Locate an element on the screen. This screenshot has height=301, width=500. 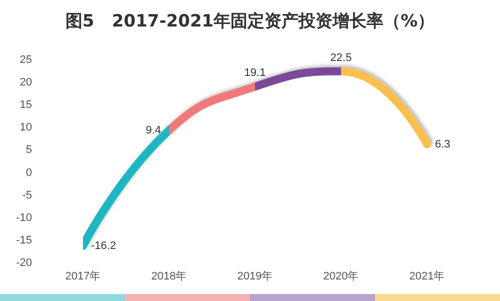
data-label: 19.1 is located at coordinates (255, 73).